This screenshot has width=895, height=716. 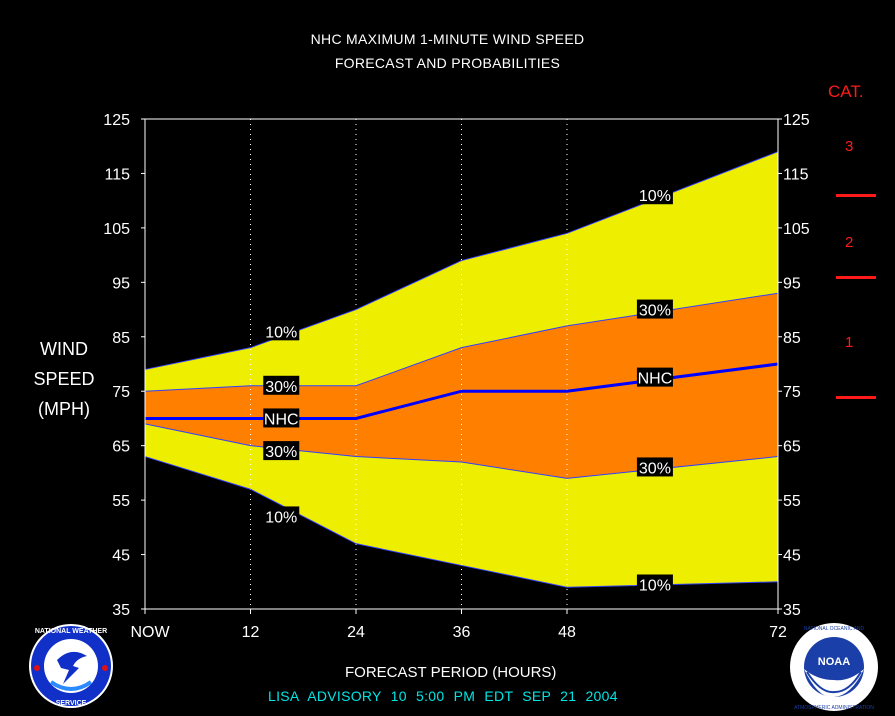 What do you see at coordinates (792, 392) in the screenshot?
I see `y-tick-label-right: 75` at bounding box center [792, 392].